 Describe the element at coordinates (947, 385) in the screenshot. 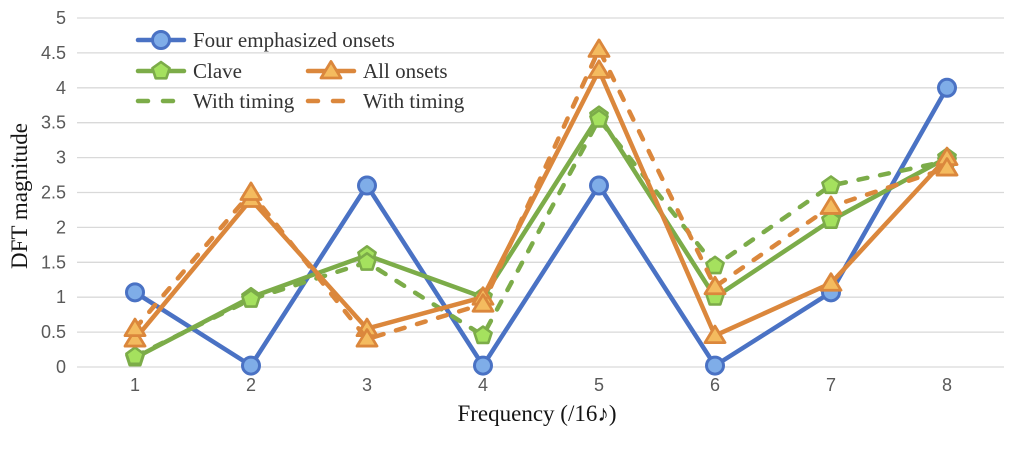

I see `x-tick-label: 8` at that location.